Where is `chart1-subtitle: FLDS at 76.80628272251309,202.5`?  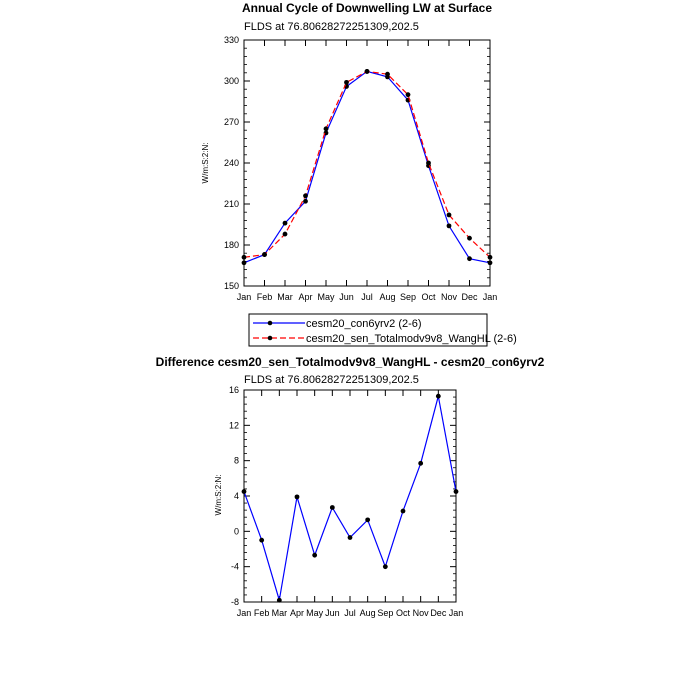
chart1-subtitle: FLDS at 76.80628272251309,202.5 is located at coordinates (331, 27).